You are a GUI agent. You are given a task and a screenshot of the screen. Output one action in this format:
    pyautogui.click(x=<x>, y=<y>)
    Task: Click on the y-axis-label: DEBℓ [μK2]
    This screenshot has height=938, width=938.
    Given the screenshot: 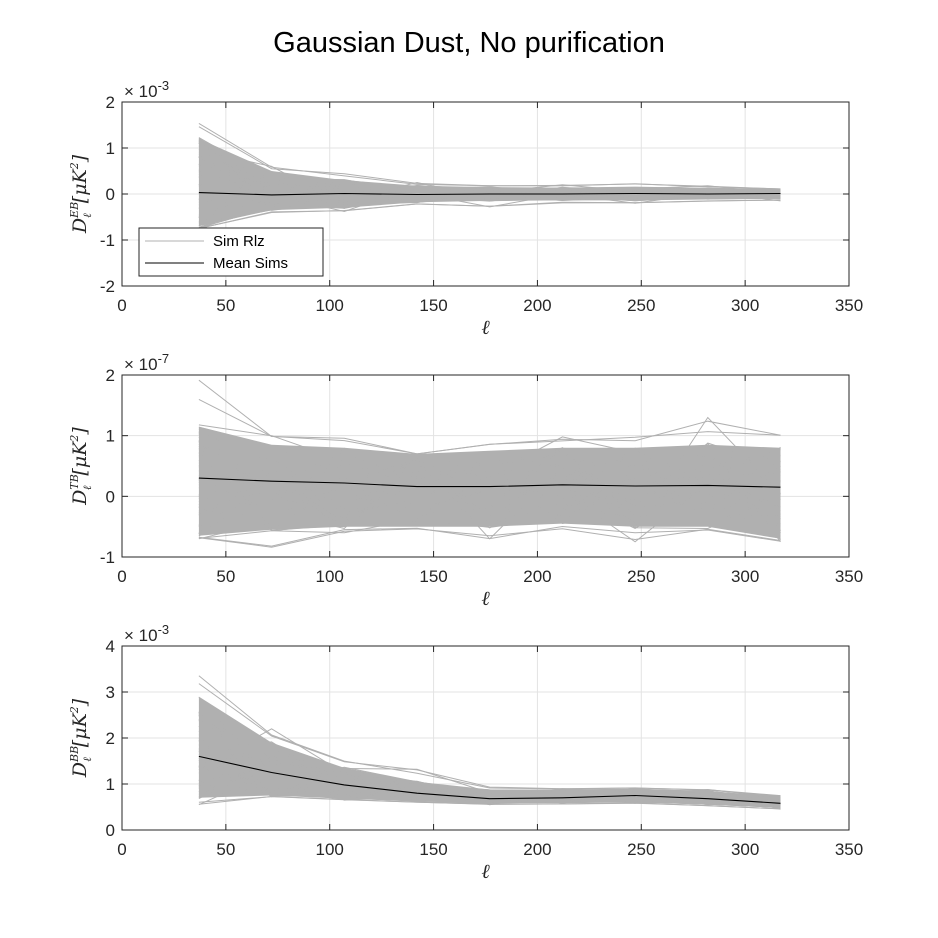 What is the action you would take?
    pyautogui.click(x=81, y=194)
    